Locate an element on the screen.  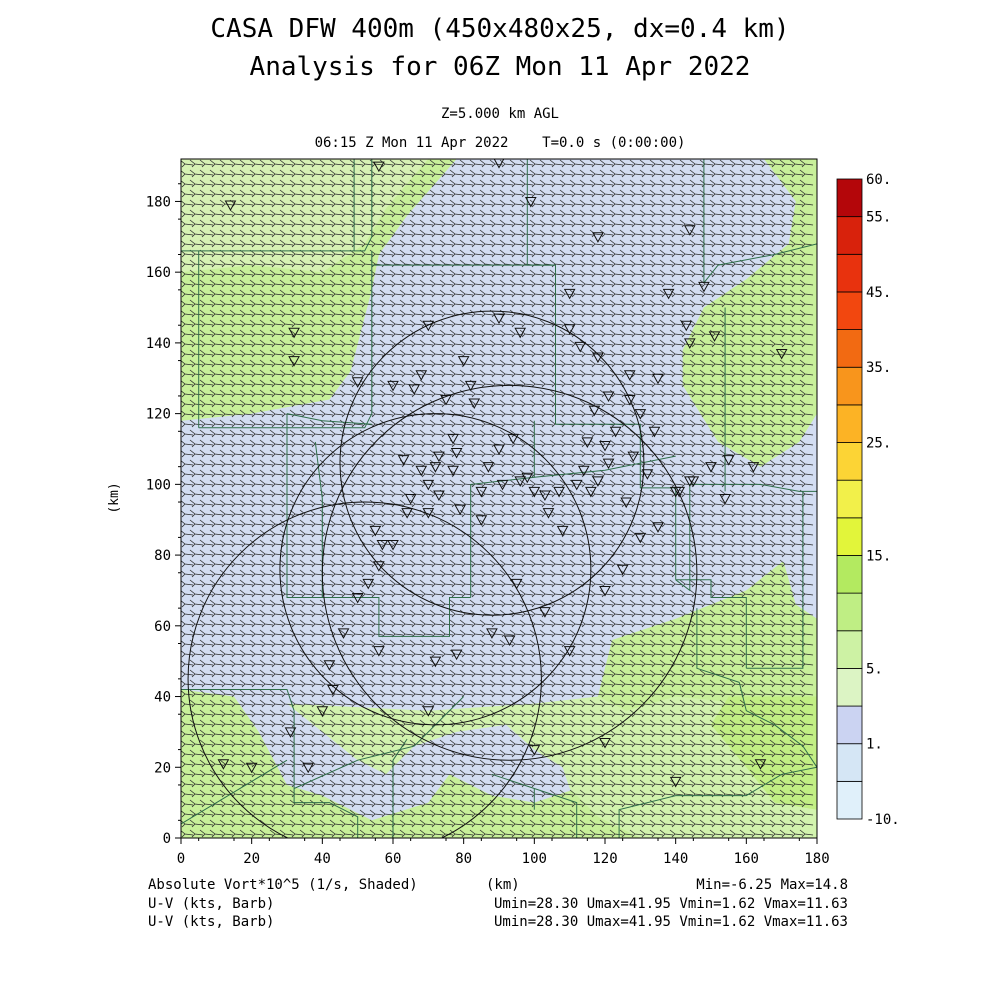
legend-color-band is located at coordinates (849, 348).